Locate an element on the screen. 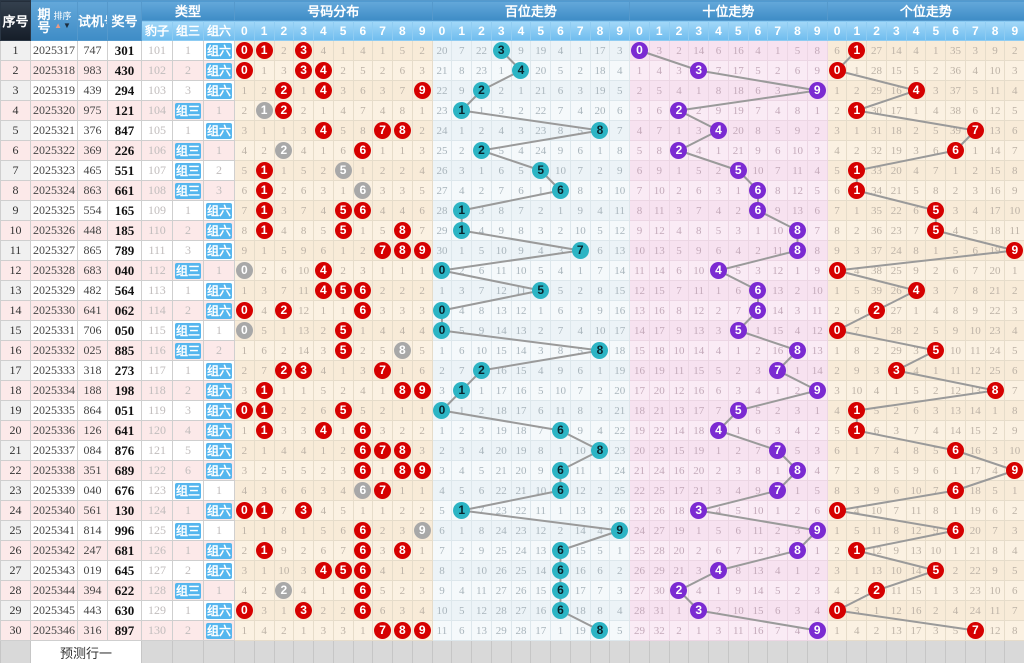 The height and width of the screenshot is (663, 1024). dist-cell: 9 is located at coordinates (422, 390).